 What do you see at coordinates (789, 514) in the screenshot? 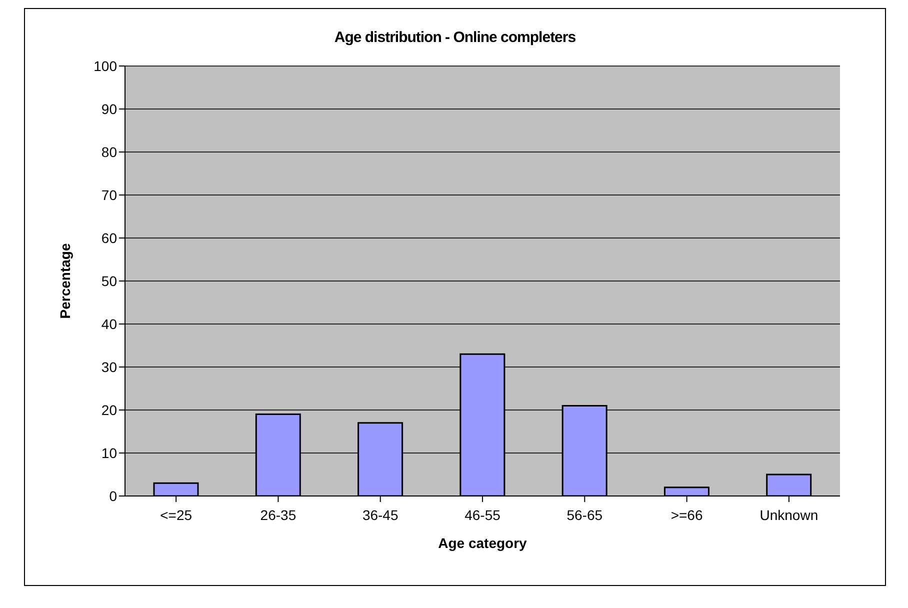
I see `x-tick-label: Unknown` at bounding box center [789, 514].